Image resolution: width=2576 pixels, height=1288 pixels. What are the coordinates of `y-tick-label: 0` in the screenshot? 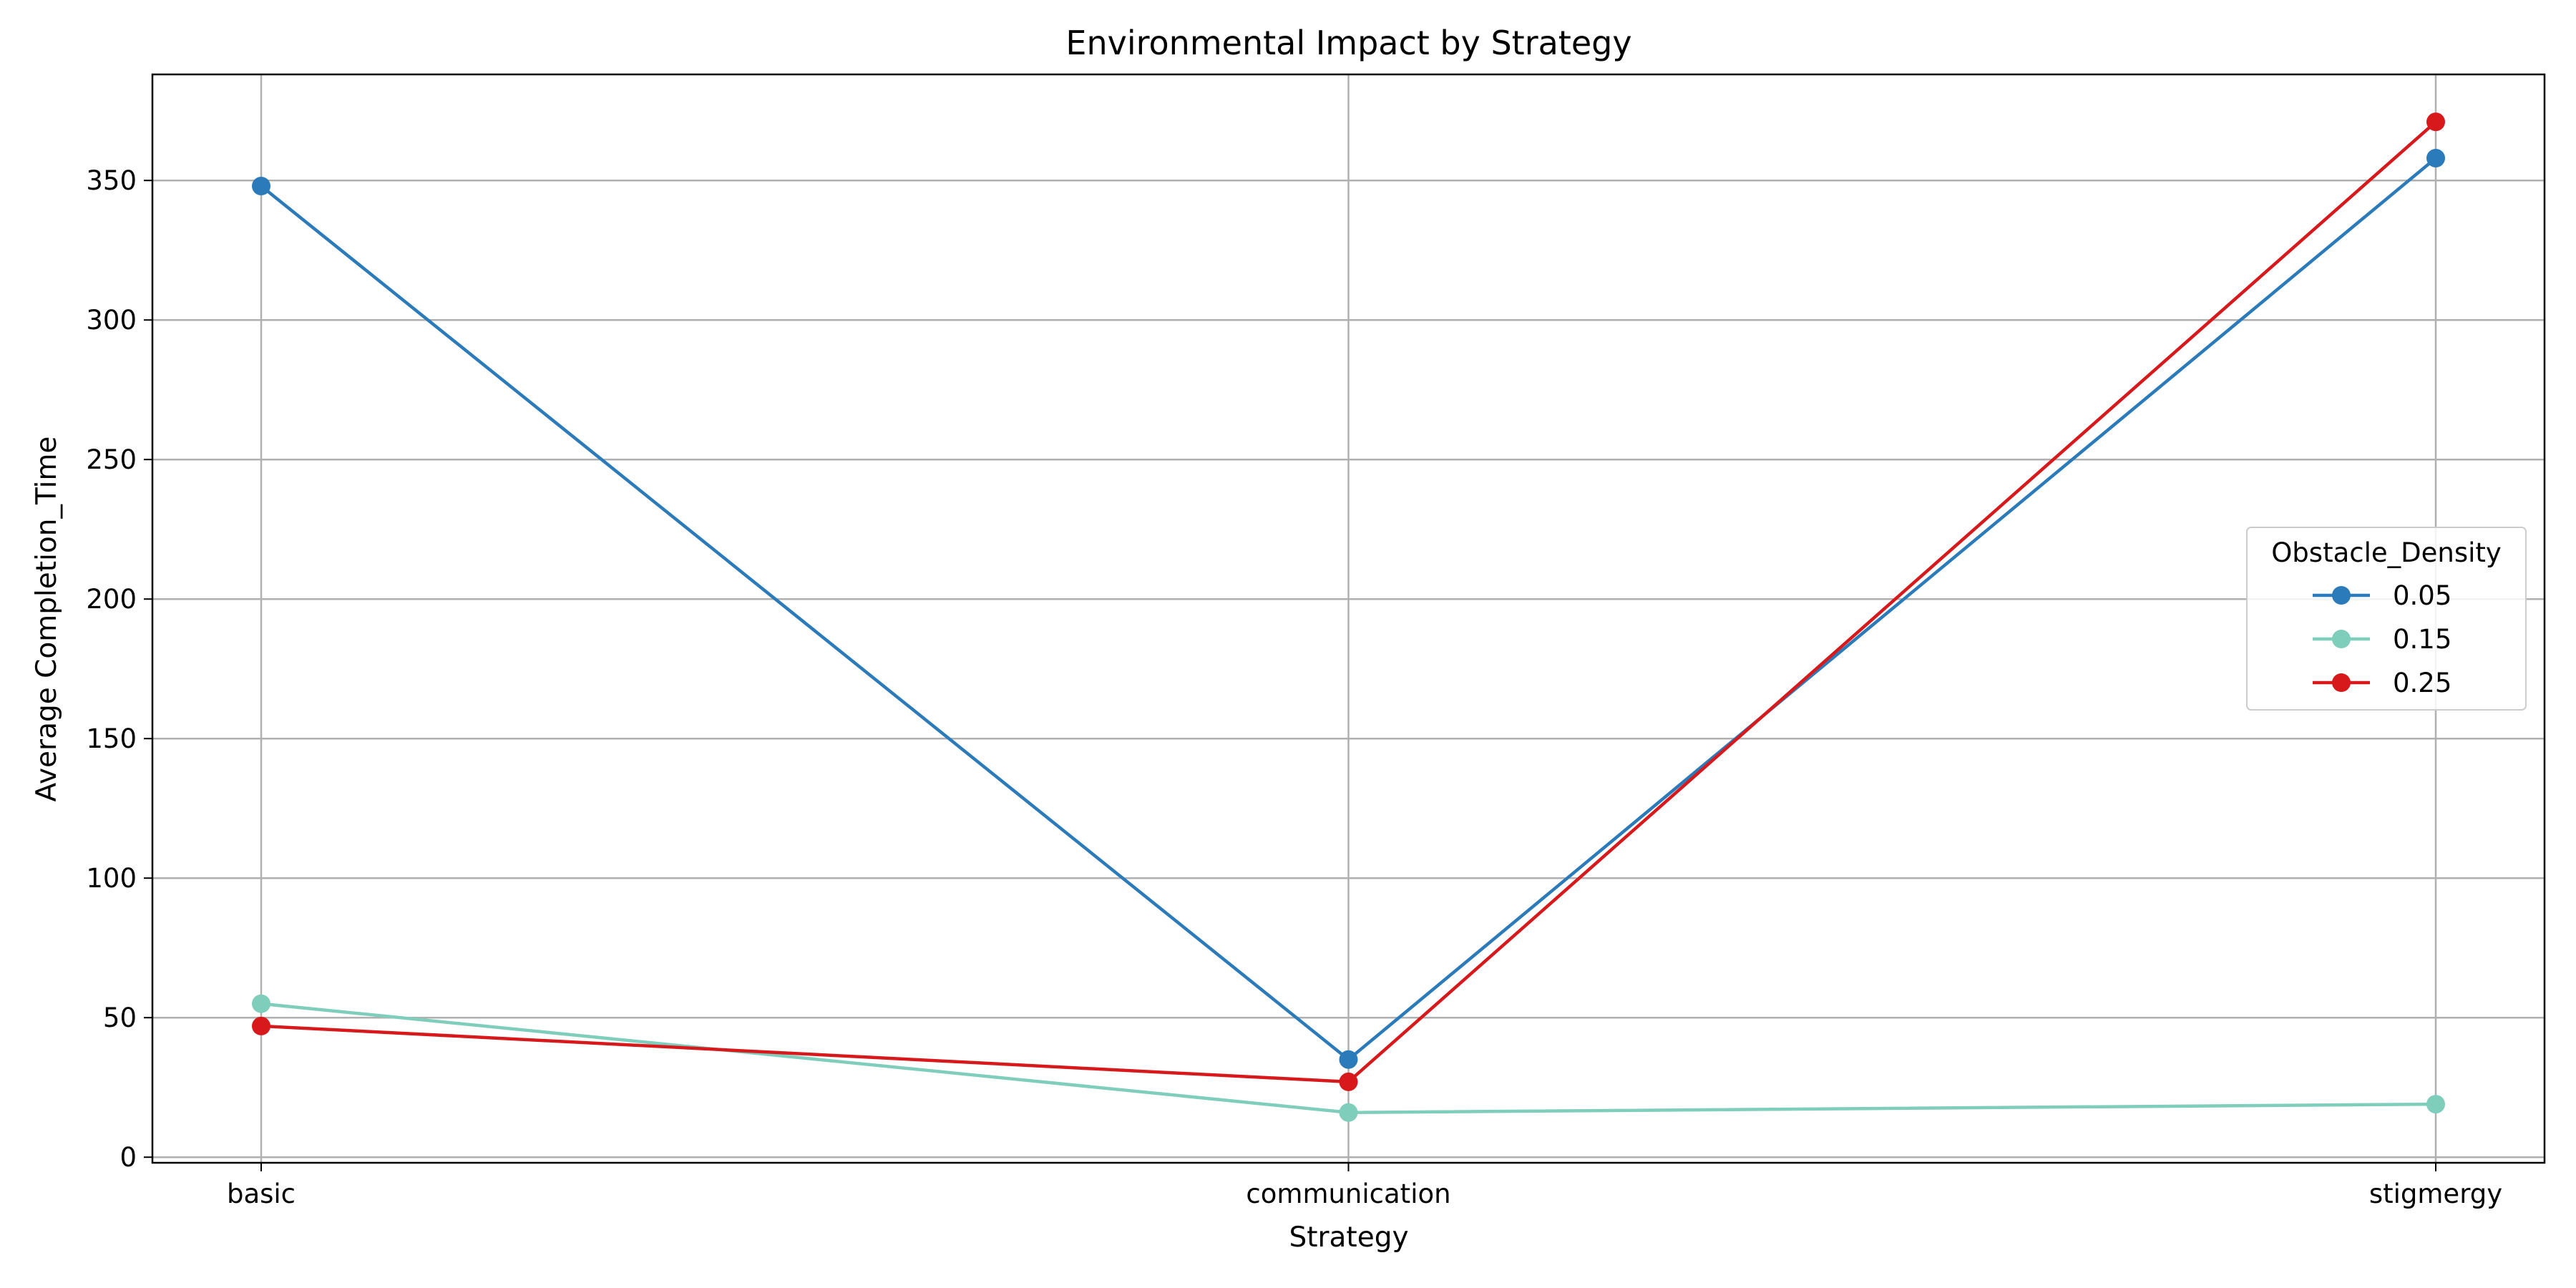 It's located at (128, 1157).